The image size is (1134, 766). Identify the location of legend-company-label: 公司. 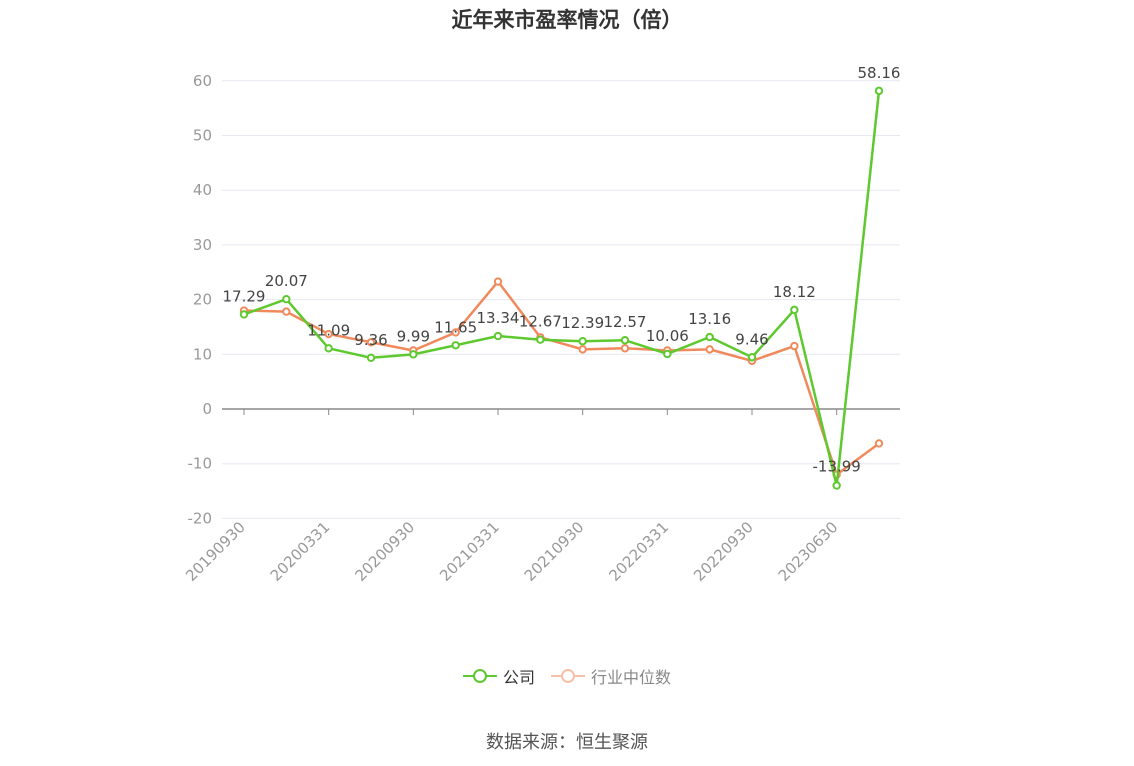
(518, 677).